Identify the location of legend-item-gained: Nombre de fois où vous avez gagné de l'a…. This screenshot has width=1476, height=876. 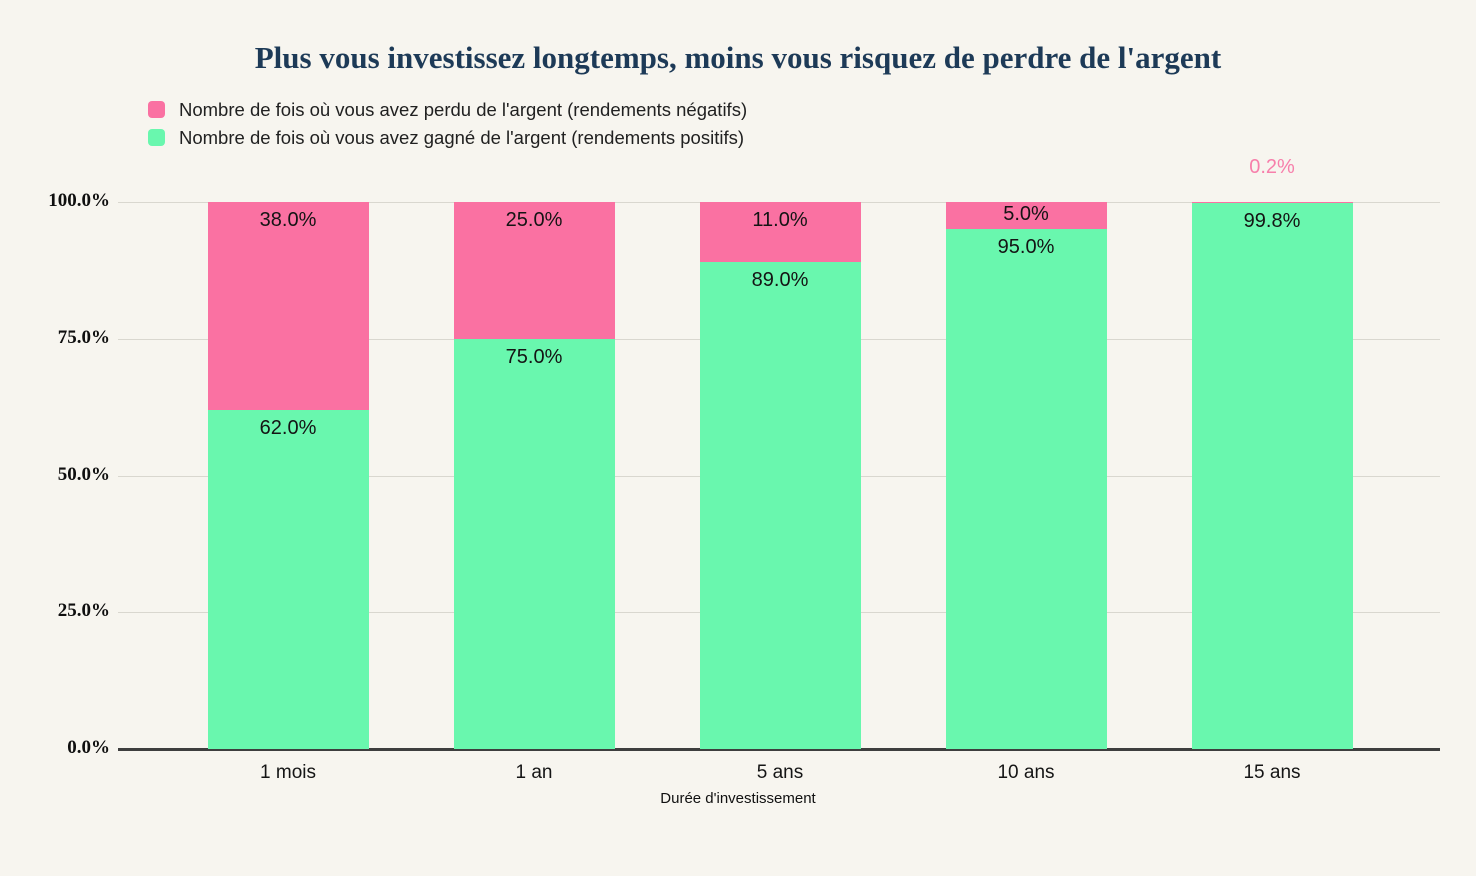
(447, 137).